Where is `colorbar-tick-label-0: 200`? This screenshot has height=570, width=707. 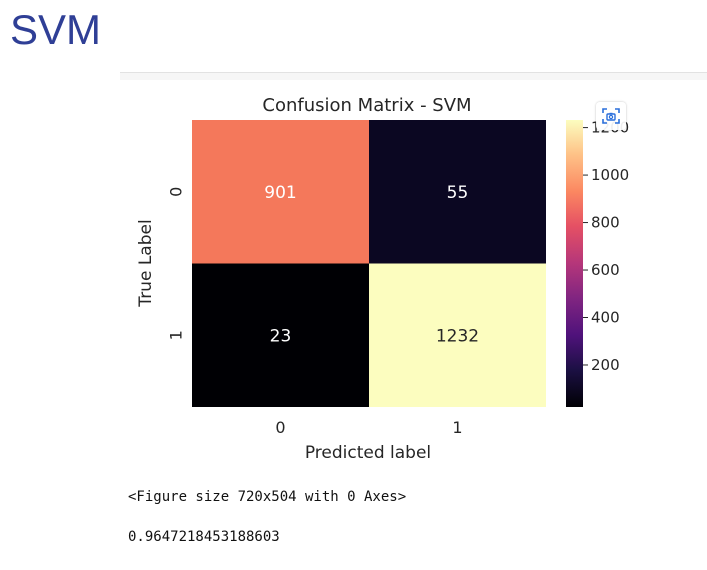
colorbar-tick-label-0: 200 is located at coordinates (605, 365).